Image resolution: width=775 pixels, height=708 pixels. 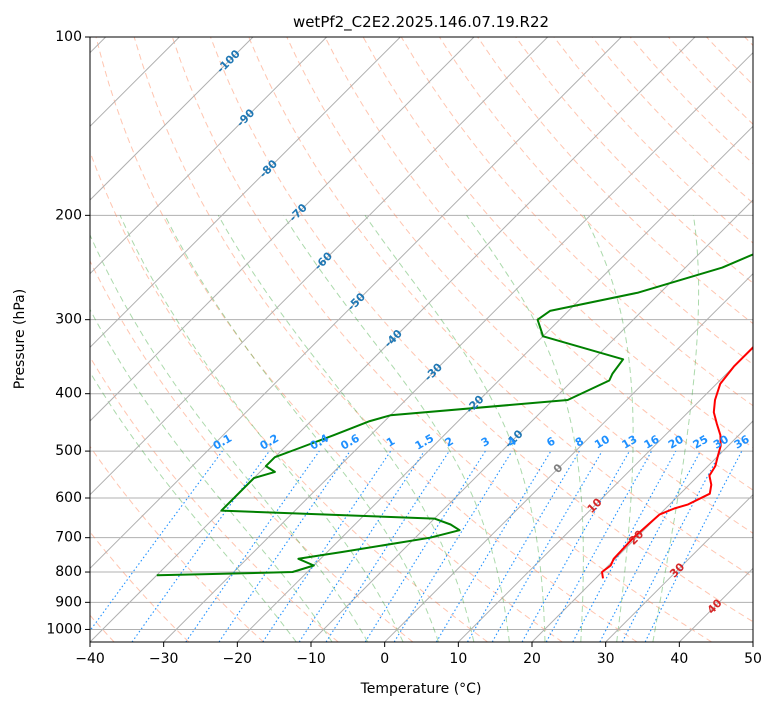 What do you see at coordinates (68, 215) in the screenshot?
I see `y-tick-label: 200` at bounding box center [68, 215].